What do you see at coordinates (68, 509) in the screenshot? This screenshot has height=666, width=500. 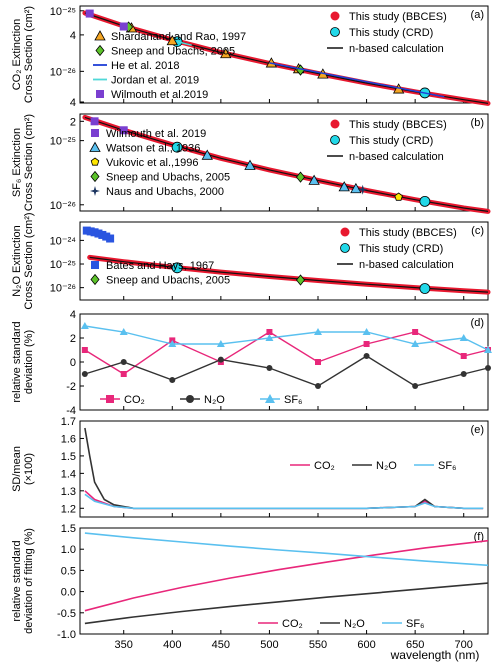 I see `y-tick-label: 1.2` at bounding box center [68, 509].